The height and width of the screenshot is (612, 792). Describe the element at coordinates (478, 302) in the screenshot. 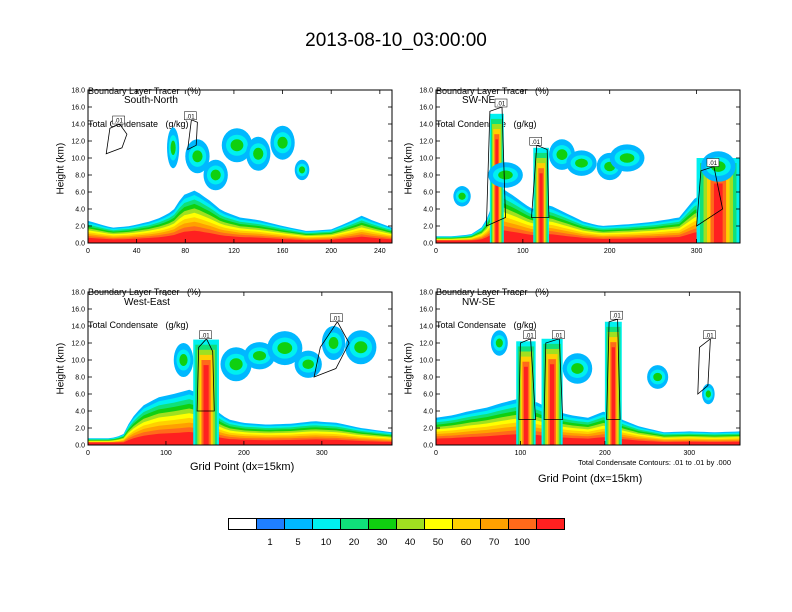

I see `panel-label: NW-SE` at that location.